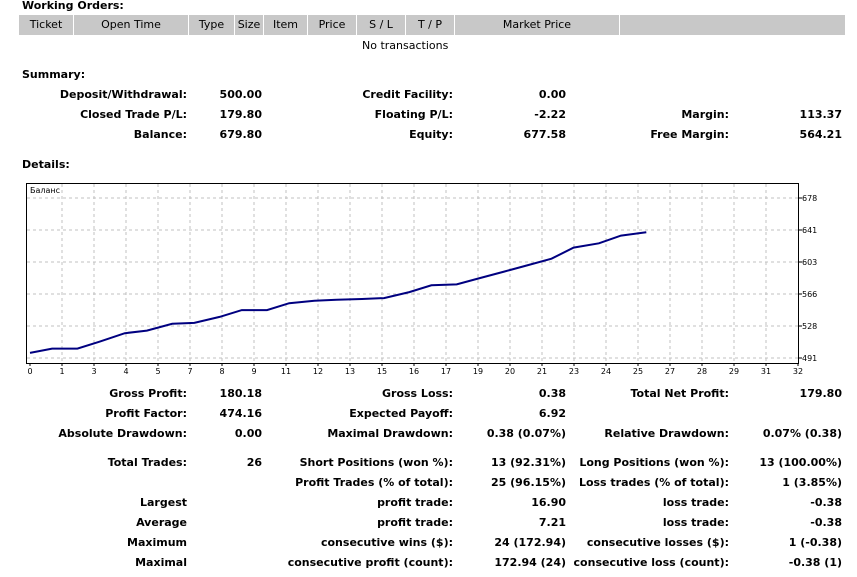 The height and width of the screenshot is (577, 857). Describe the element at coordinates (46, 164) in the screenshot. I see `details-title: Details:` at that location.